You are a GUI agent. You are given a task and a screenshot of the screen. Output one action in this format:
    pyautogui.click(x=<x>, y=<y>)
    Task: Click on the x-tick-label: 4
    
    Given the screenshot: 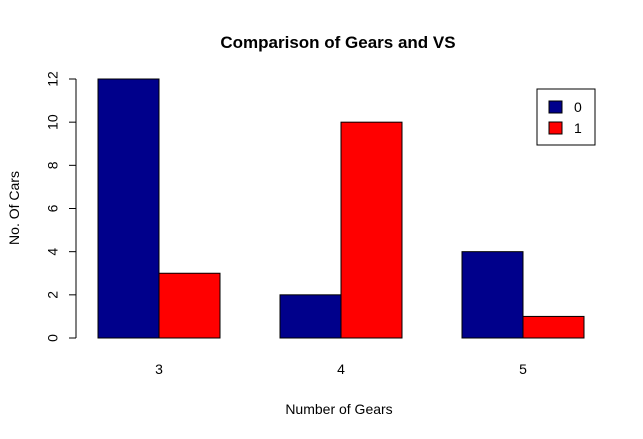 What is the action you would take?
    pyautogui.click(x=341, y=369)
    